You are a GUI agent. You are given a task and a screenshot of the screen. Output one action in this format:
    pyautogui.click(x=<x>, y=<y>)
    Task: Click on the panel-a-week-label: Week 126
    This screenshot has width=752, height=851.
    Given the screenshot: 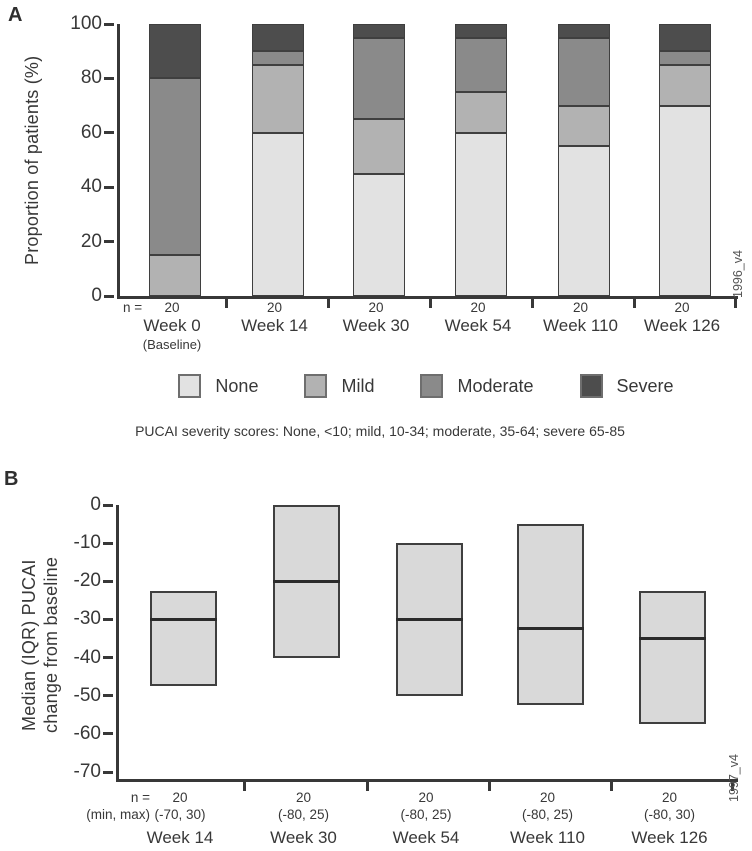 What is the action you would take?
    pyautogui.click(x=682, y=325)
    